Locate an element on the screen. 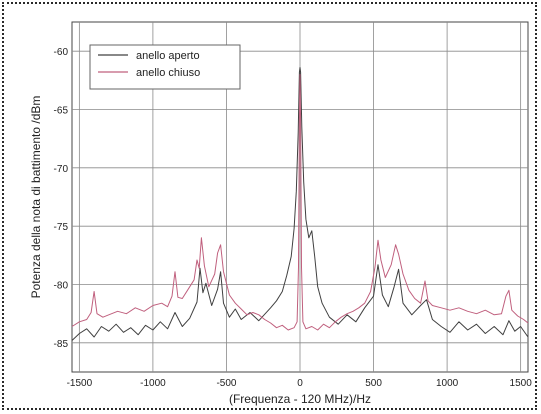 The width and height of the screenshot is (541, 414). y-axis-label: Potenza della nota di battimento /dBm is located at coordinates (36, 197).